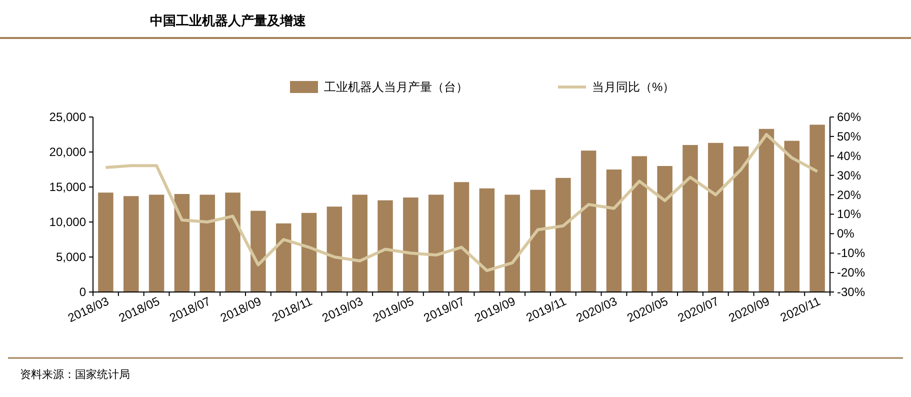  Describe the element at coordinates (851, 292) in the screenshot. I see `y2-tick-label: -30%` at that location.